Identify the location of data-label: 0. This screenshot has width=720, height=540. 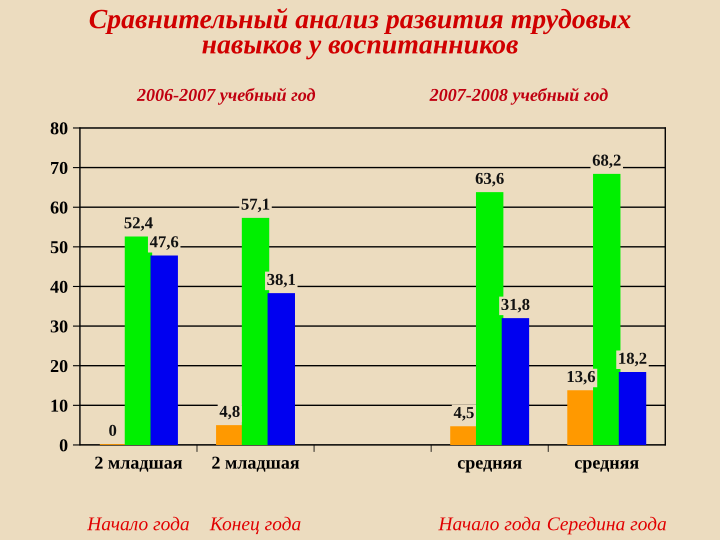
(112, 430).